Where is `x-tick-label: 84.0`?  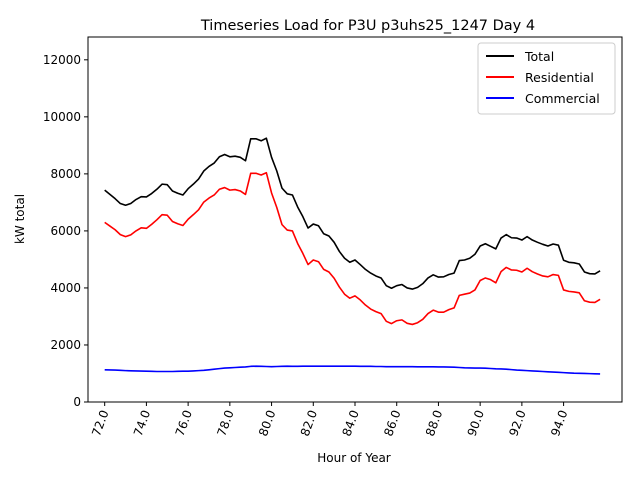 x-tick-label: 84.0 is located at coordinates (351, 423).